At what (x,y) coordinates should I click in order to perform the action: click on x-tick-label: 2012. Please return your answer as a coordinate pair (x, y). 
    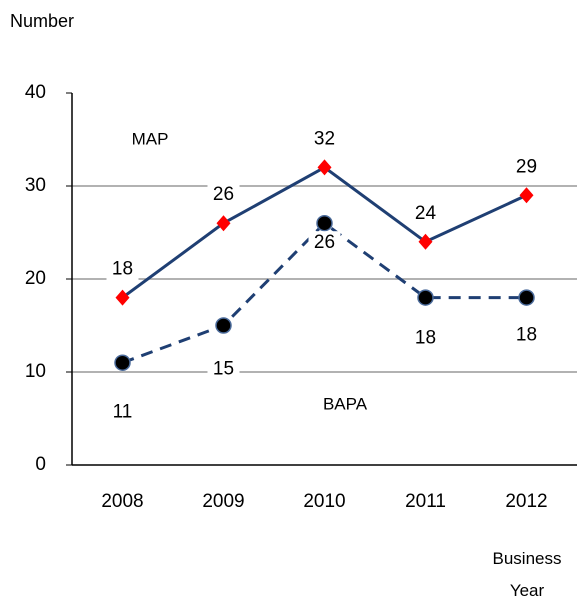
    Looking at the image, I should click on (526, 501).